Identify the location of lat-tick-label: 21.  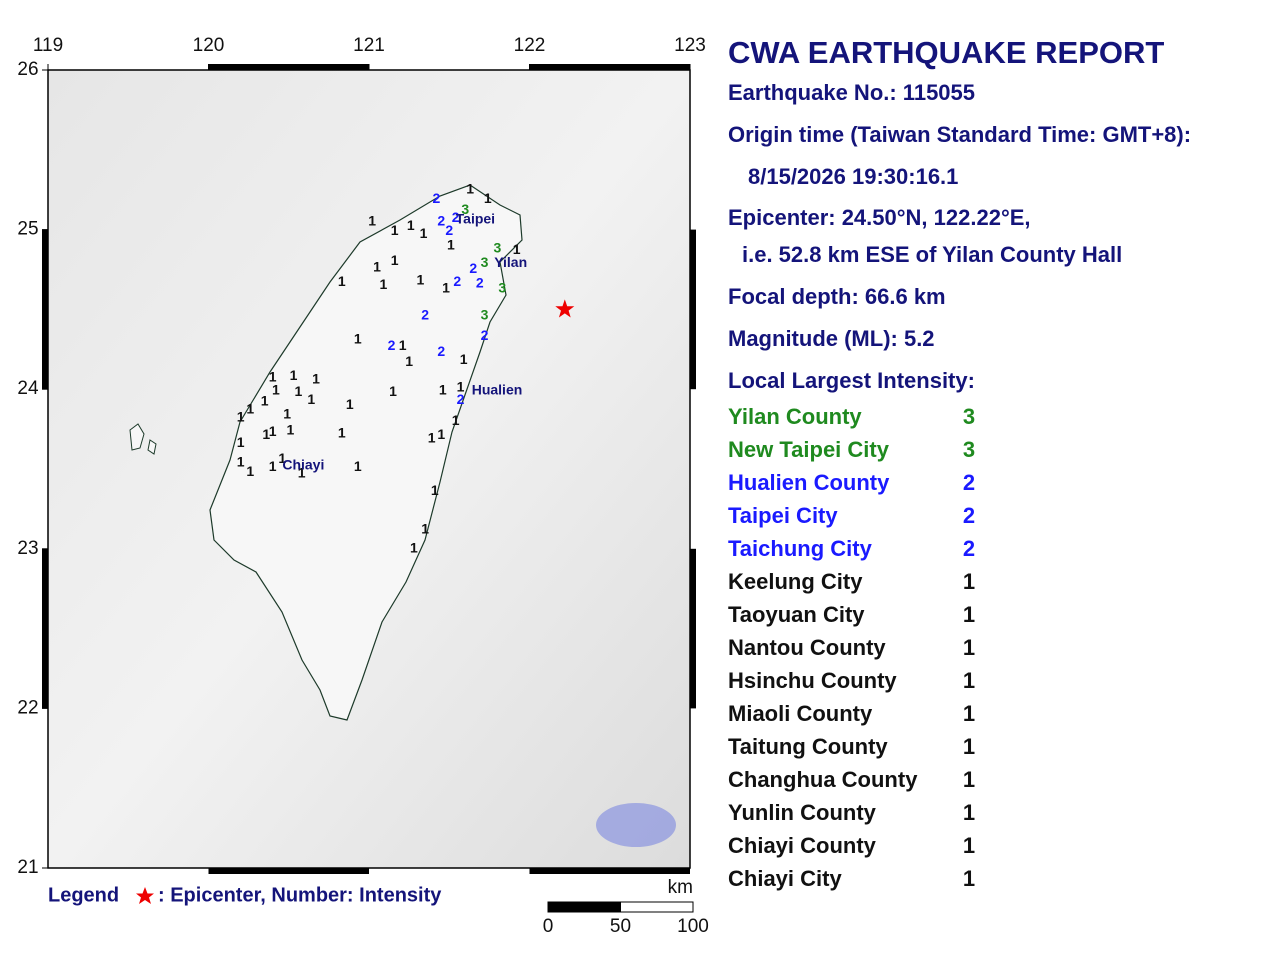
(27, 867).